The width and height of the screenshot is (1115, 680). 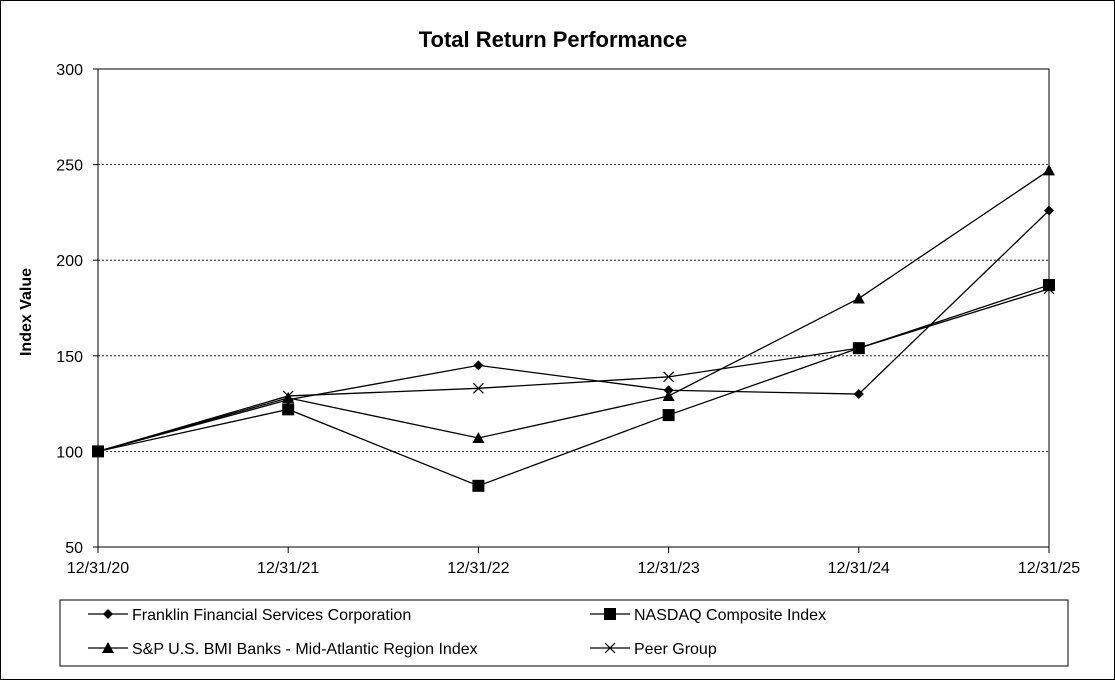 I want to click on y-tick-label: 200, so click(x=69, y=261).